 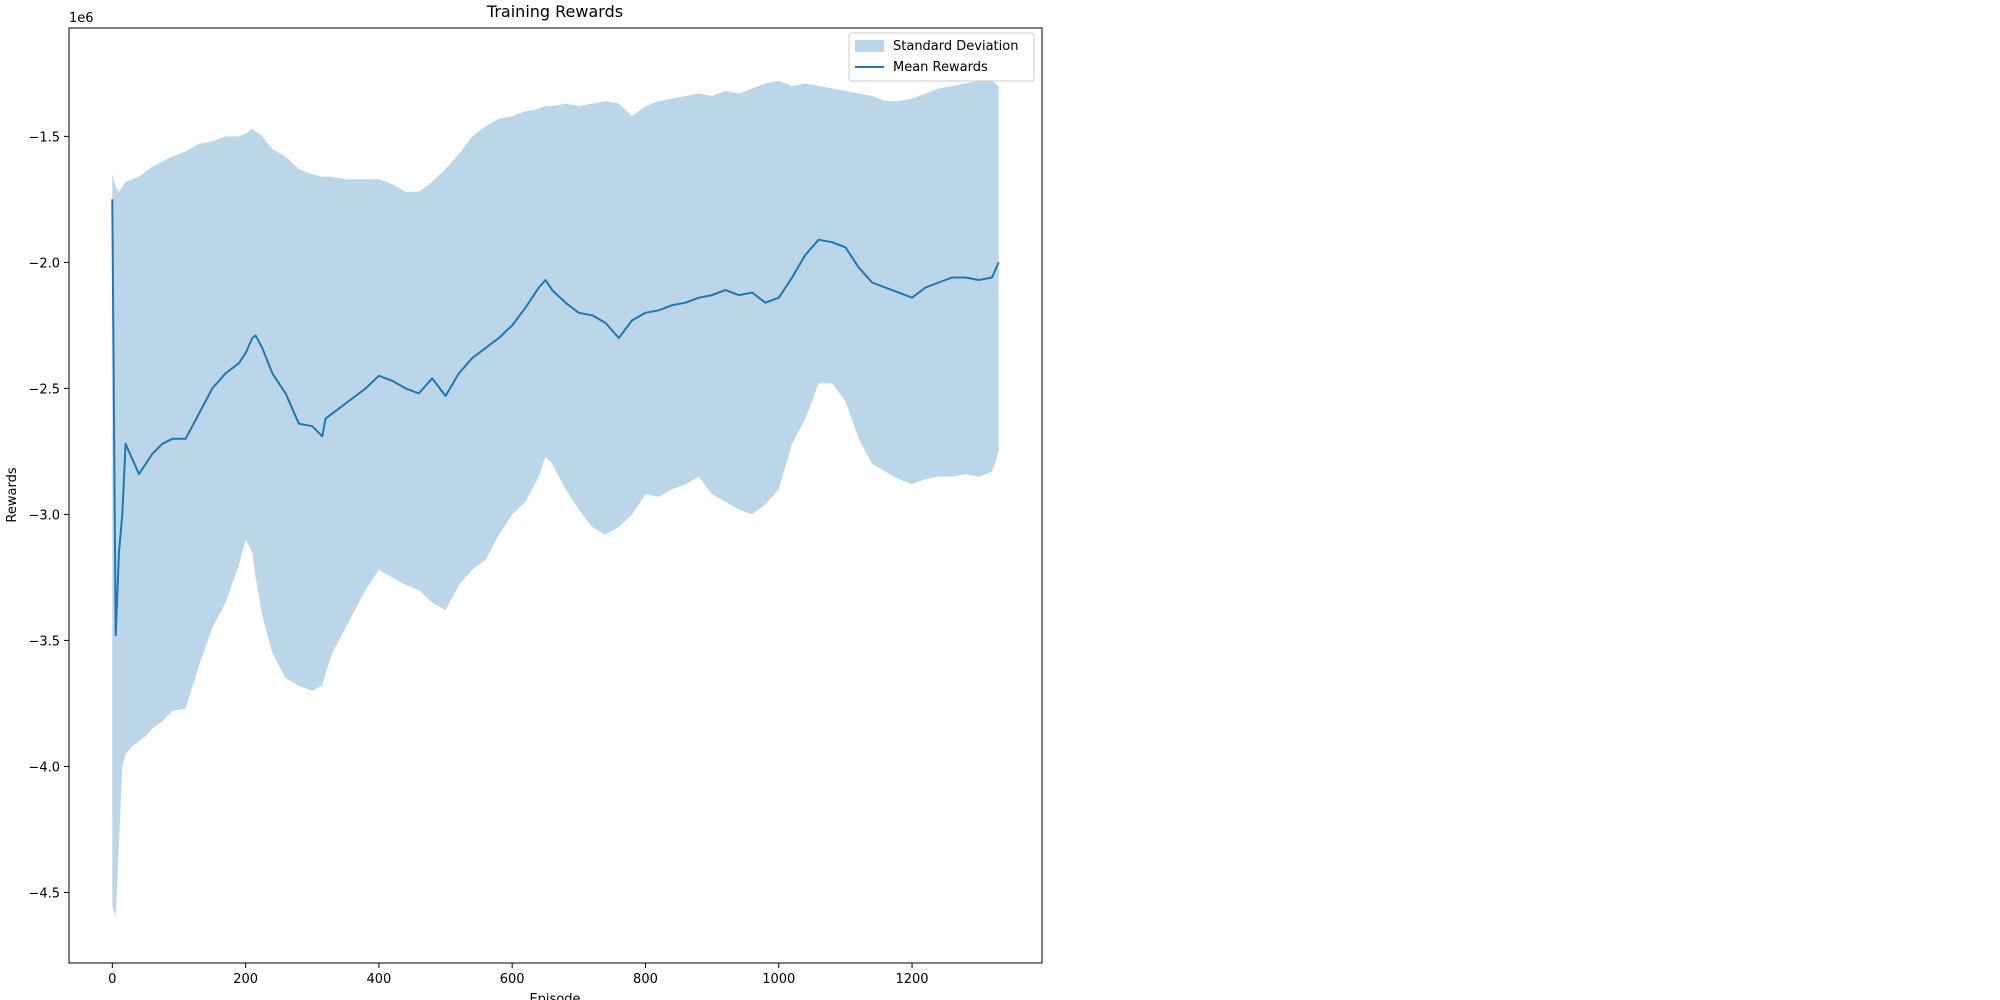 I want to click on y-axis: −1.5 −2.0 −2.5 −3.0 −3.5 −4.0 −4.5, so click(x=48, y=515).